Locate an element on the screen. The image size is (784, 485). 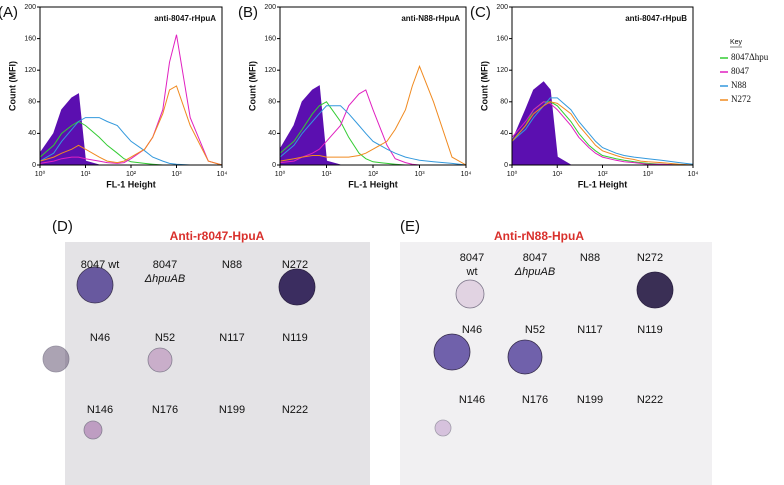
chart-title: anti-8047-rHpuB is located at coordinates (656, 18).